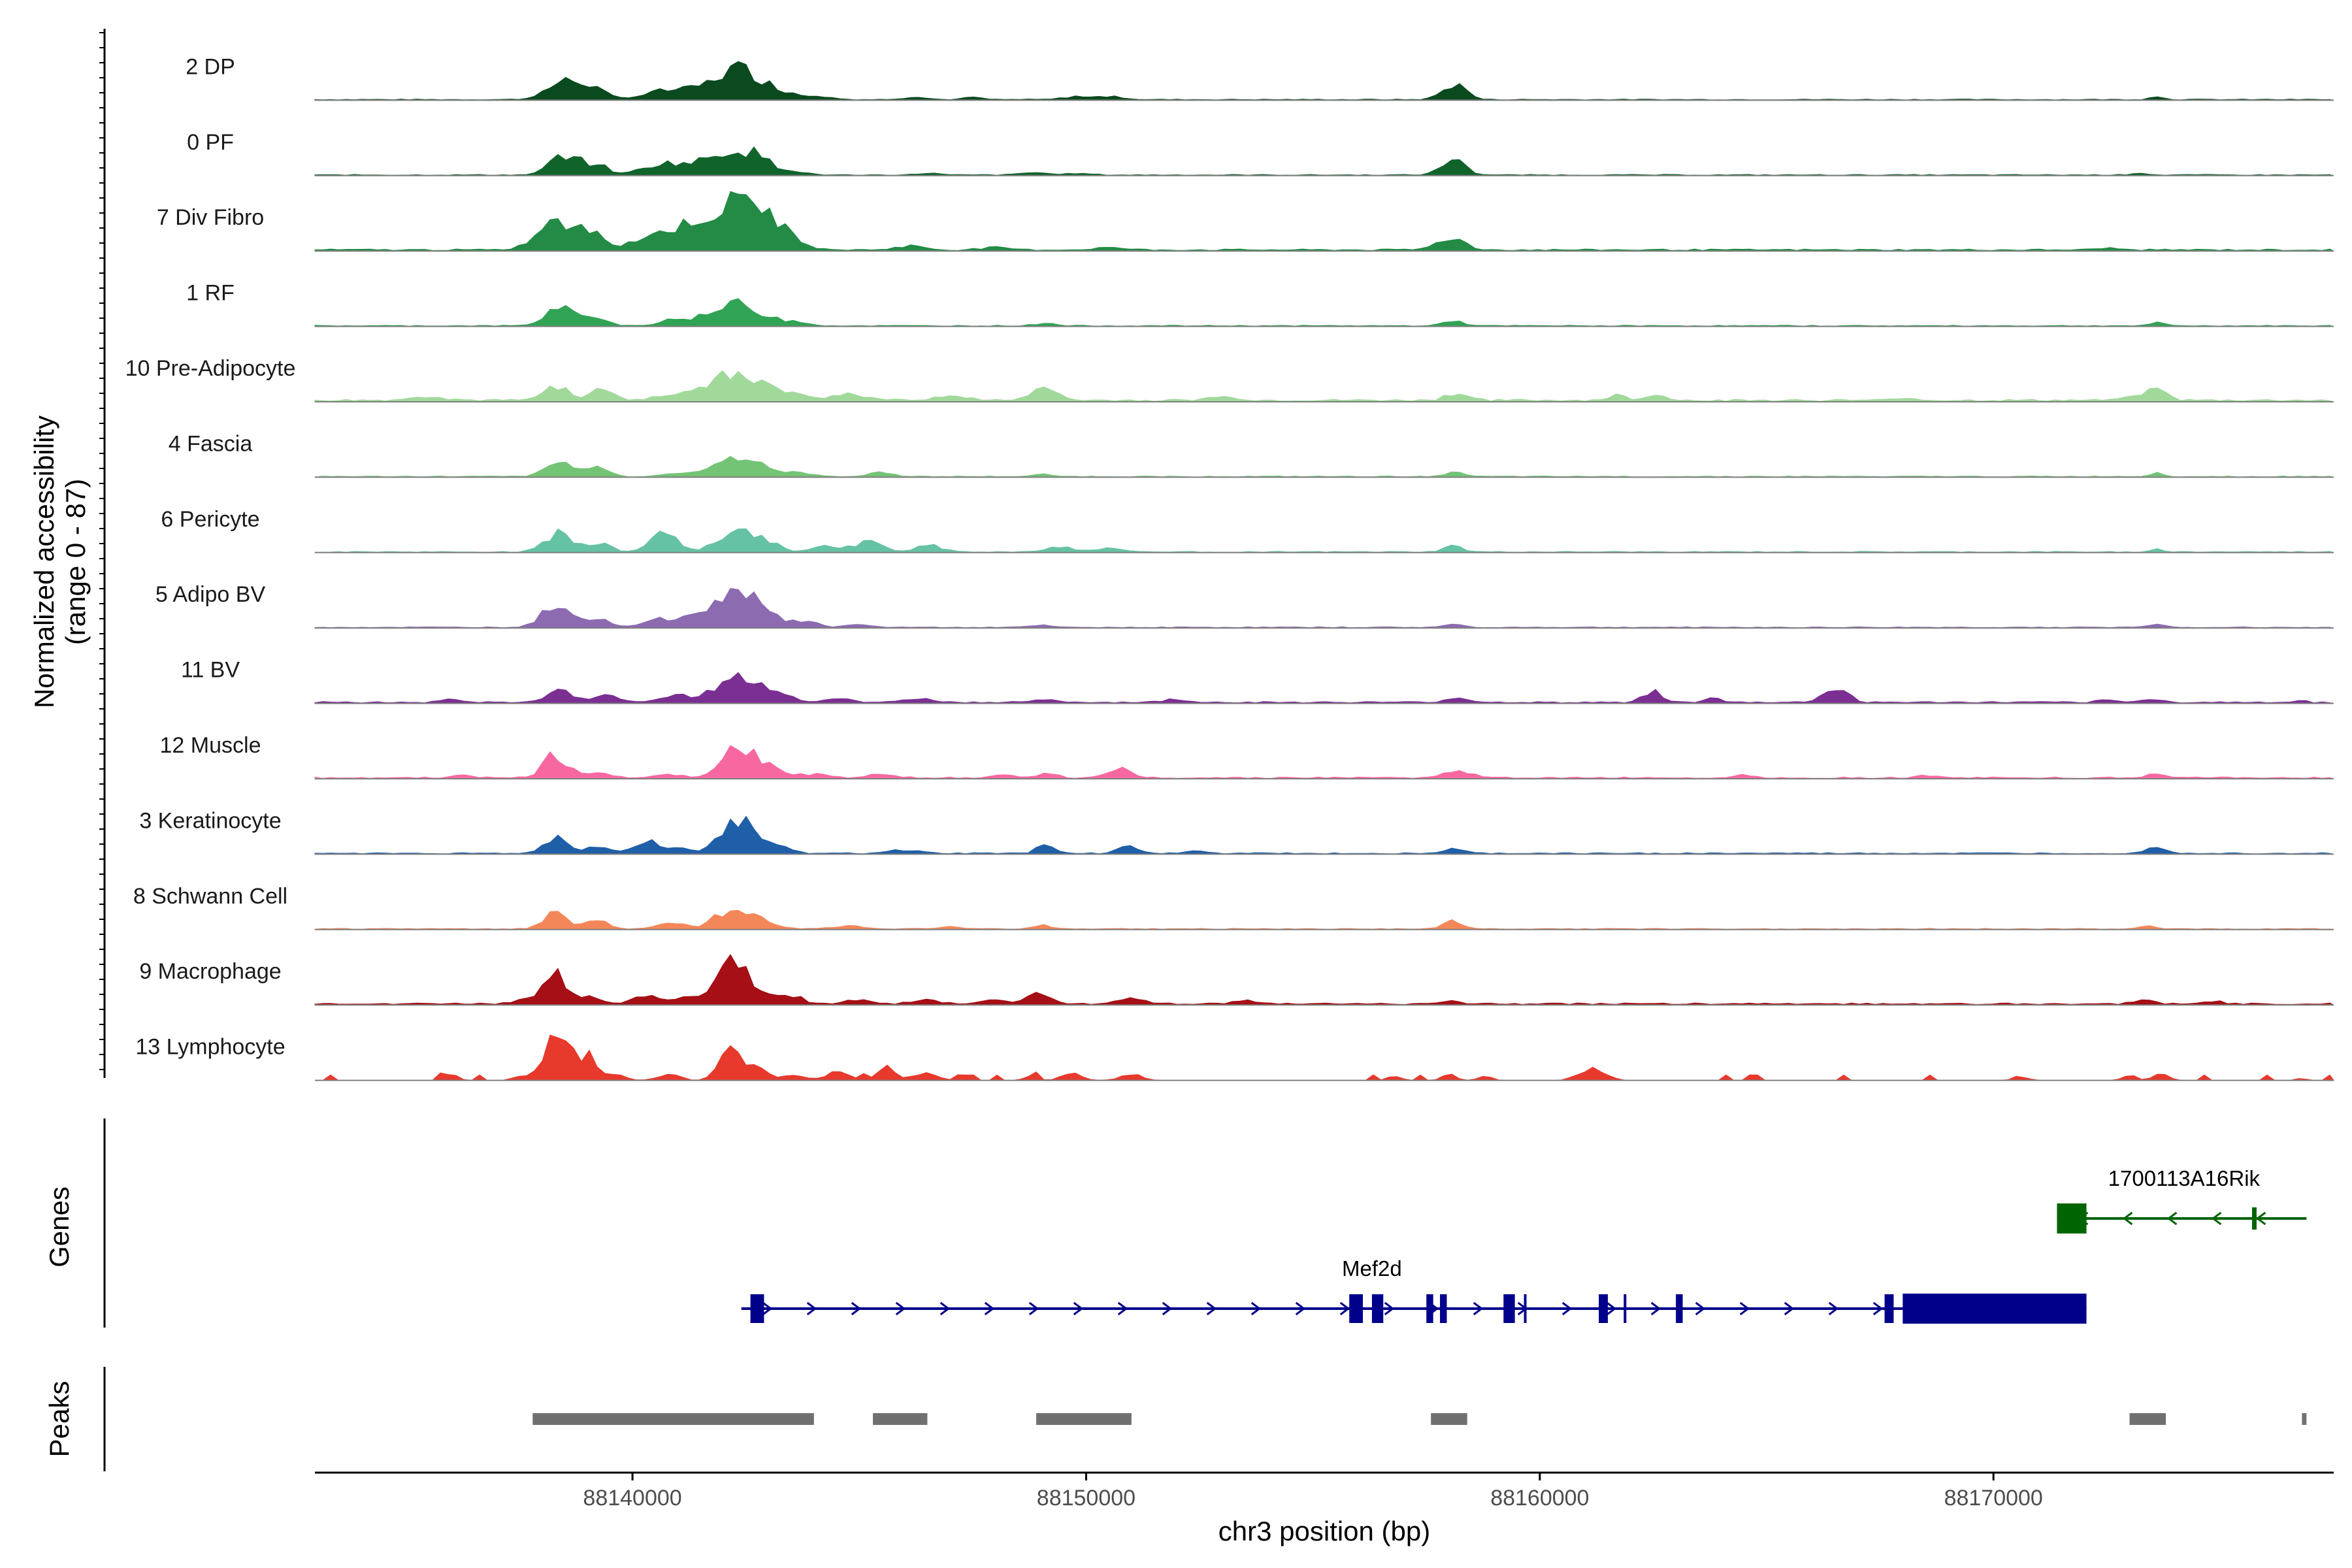 The width and height of the screenshot is (2352, 1568). I want to click on y-axis-title: Normalized accessibility (range 0 - 87), so click(60, 562).